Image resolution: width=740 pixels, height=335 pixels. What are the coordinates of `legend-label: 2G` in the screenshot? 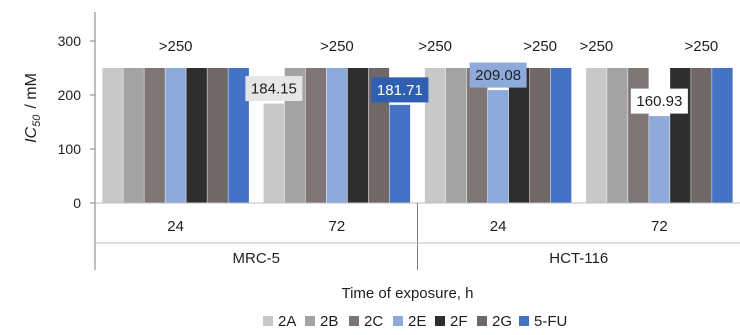 It's located at (502, 321).